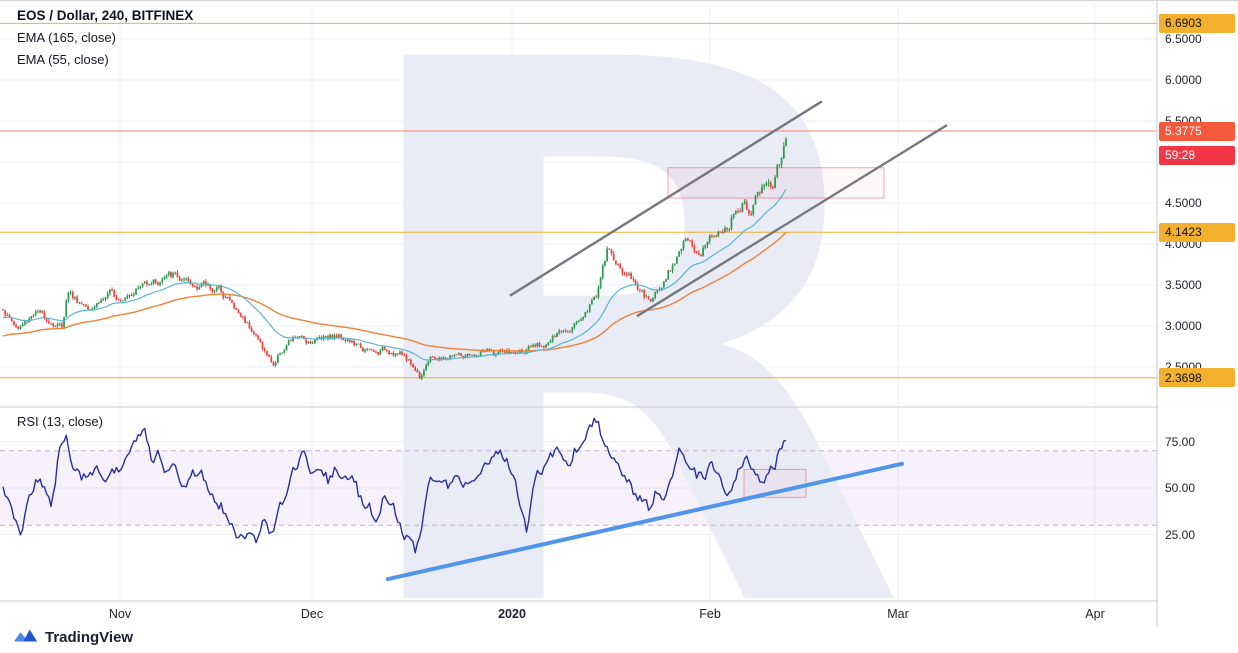 This screenshot has height=653, width=1238. Describe the element at coordinates (1183, 285) in the screenshot. I see `price-tick-label: 3.5000` at that location.